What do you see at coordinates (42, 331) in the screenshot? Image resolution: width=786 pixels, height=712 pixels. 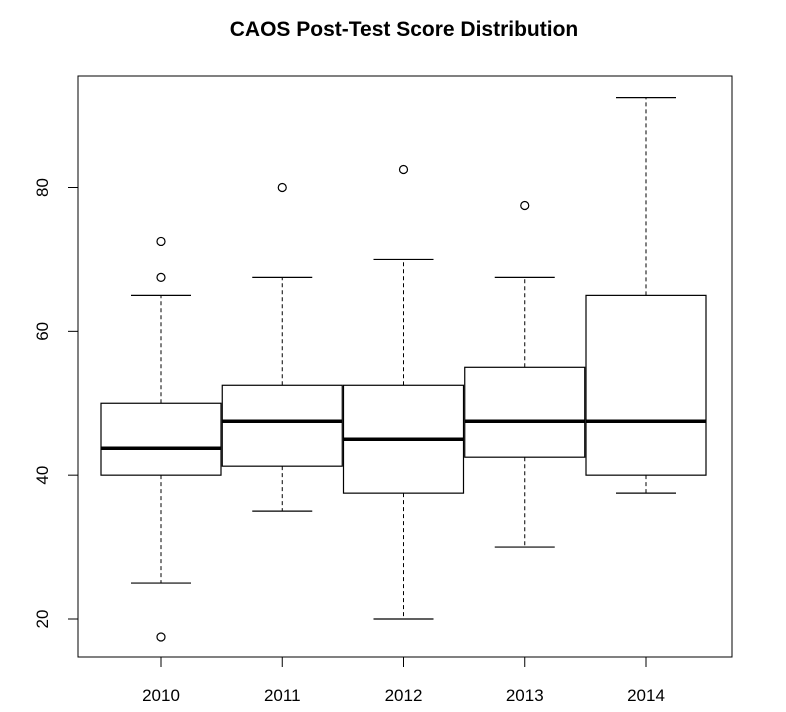 I see `y-tick-label: 60` at bounding box center [42, 331].